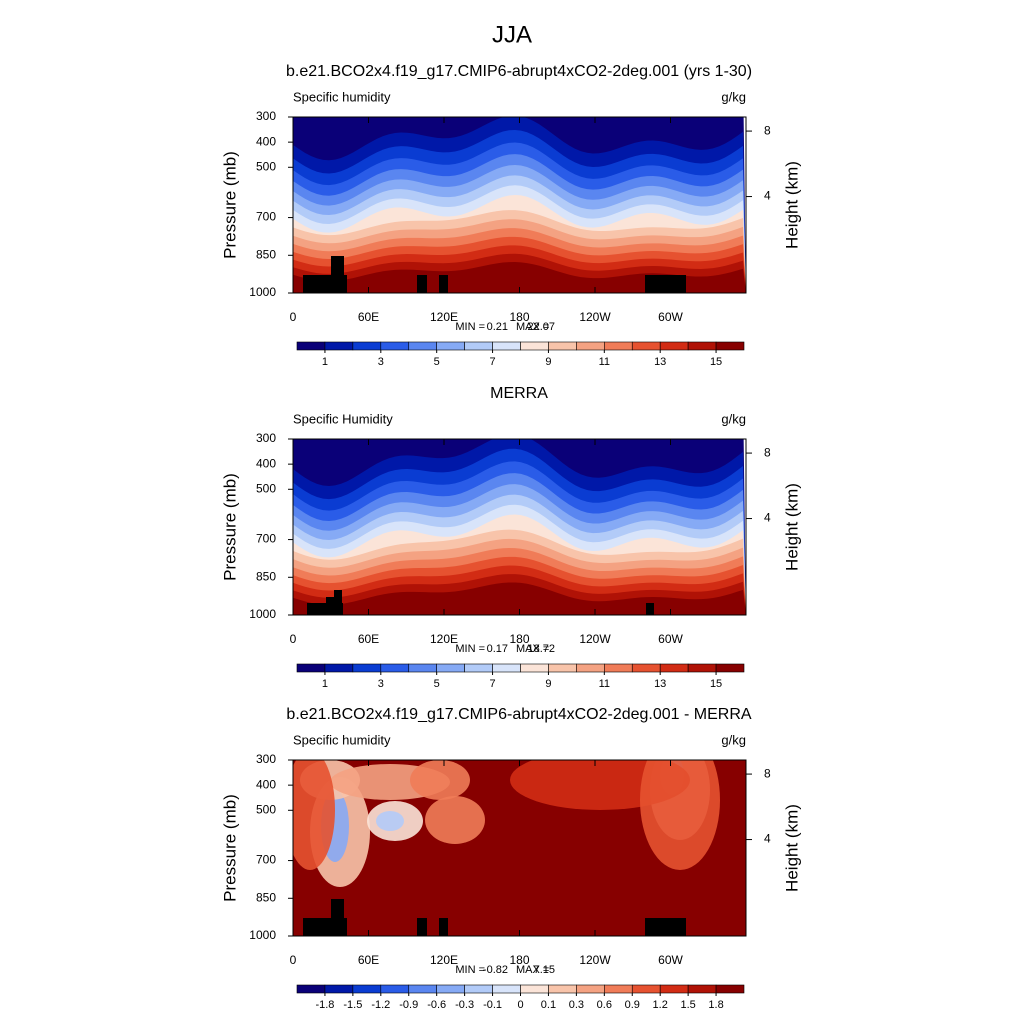  I want to click on colorbar-label: -0.1, so click(492, 1005).